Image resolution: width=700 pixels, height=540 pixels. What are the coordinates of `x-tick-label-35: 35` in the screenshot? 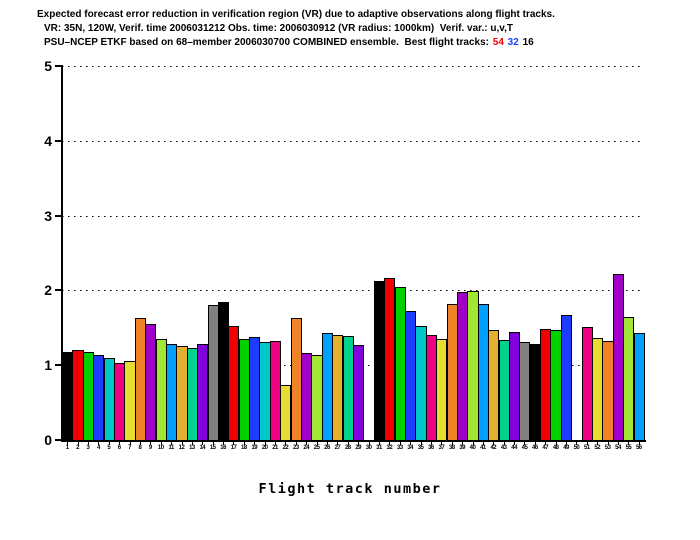 It's located at (420, 448).